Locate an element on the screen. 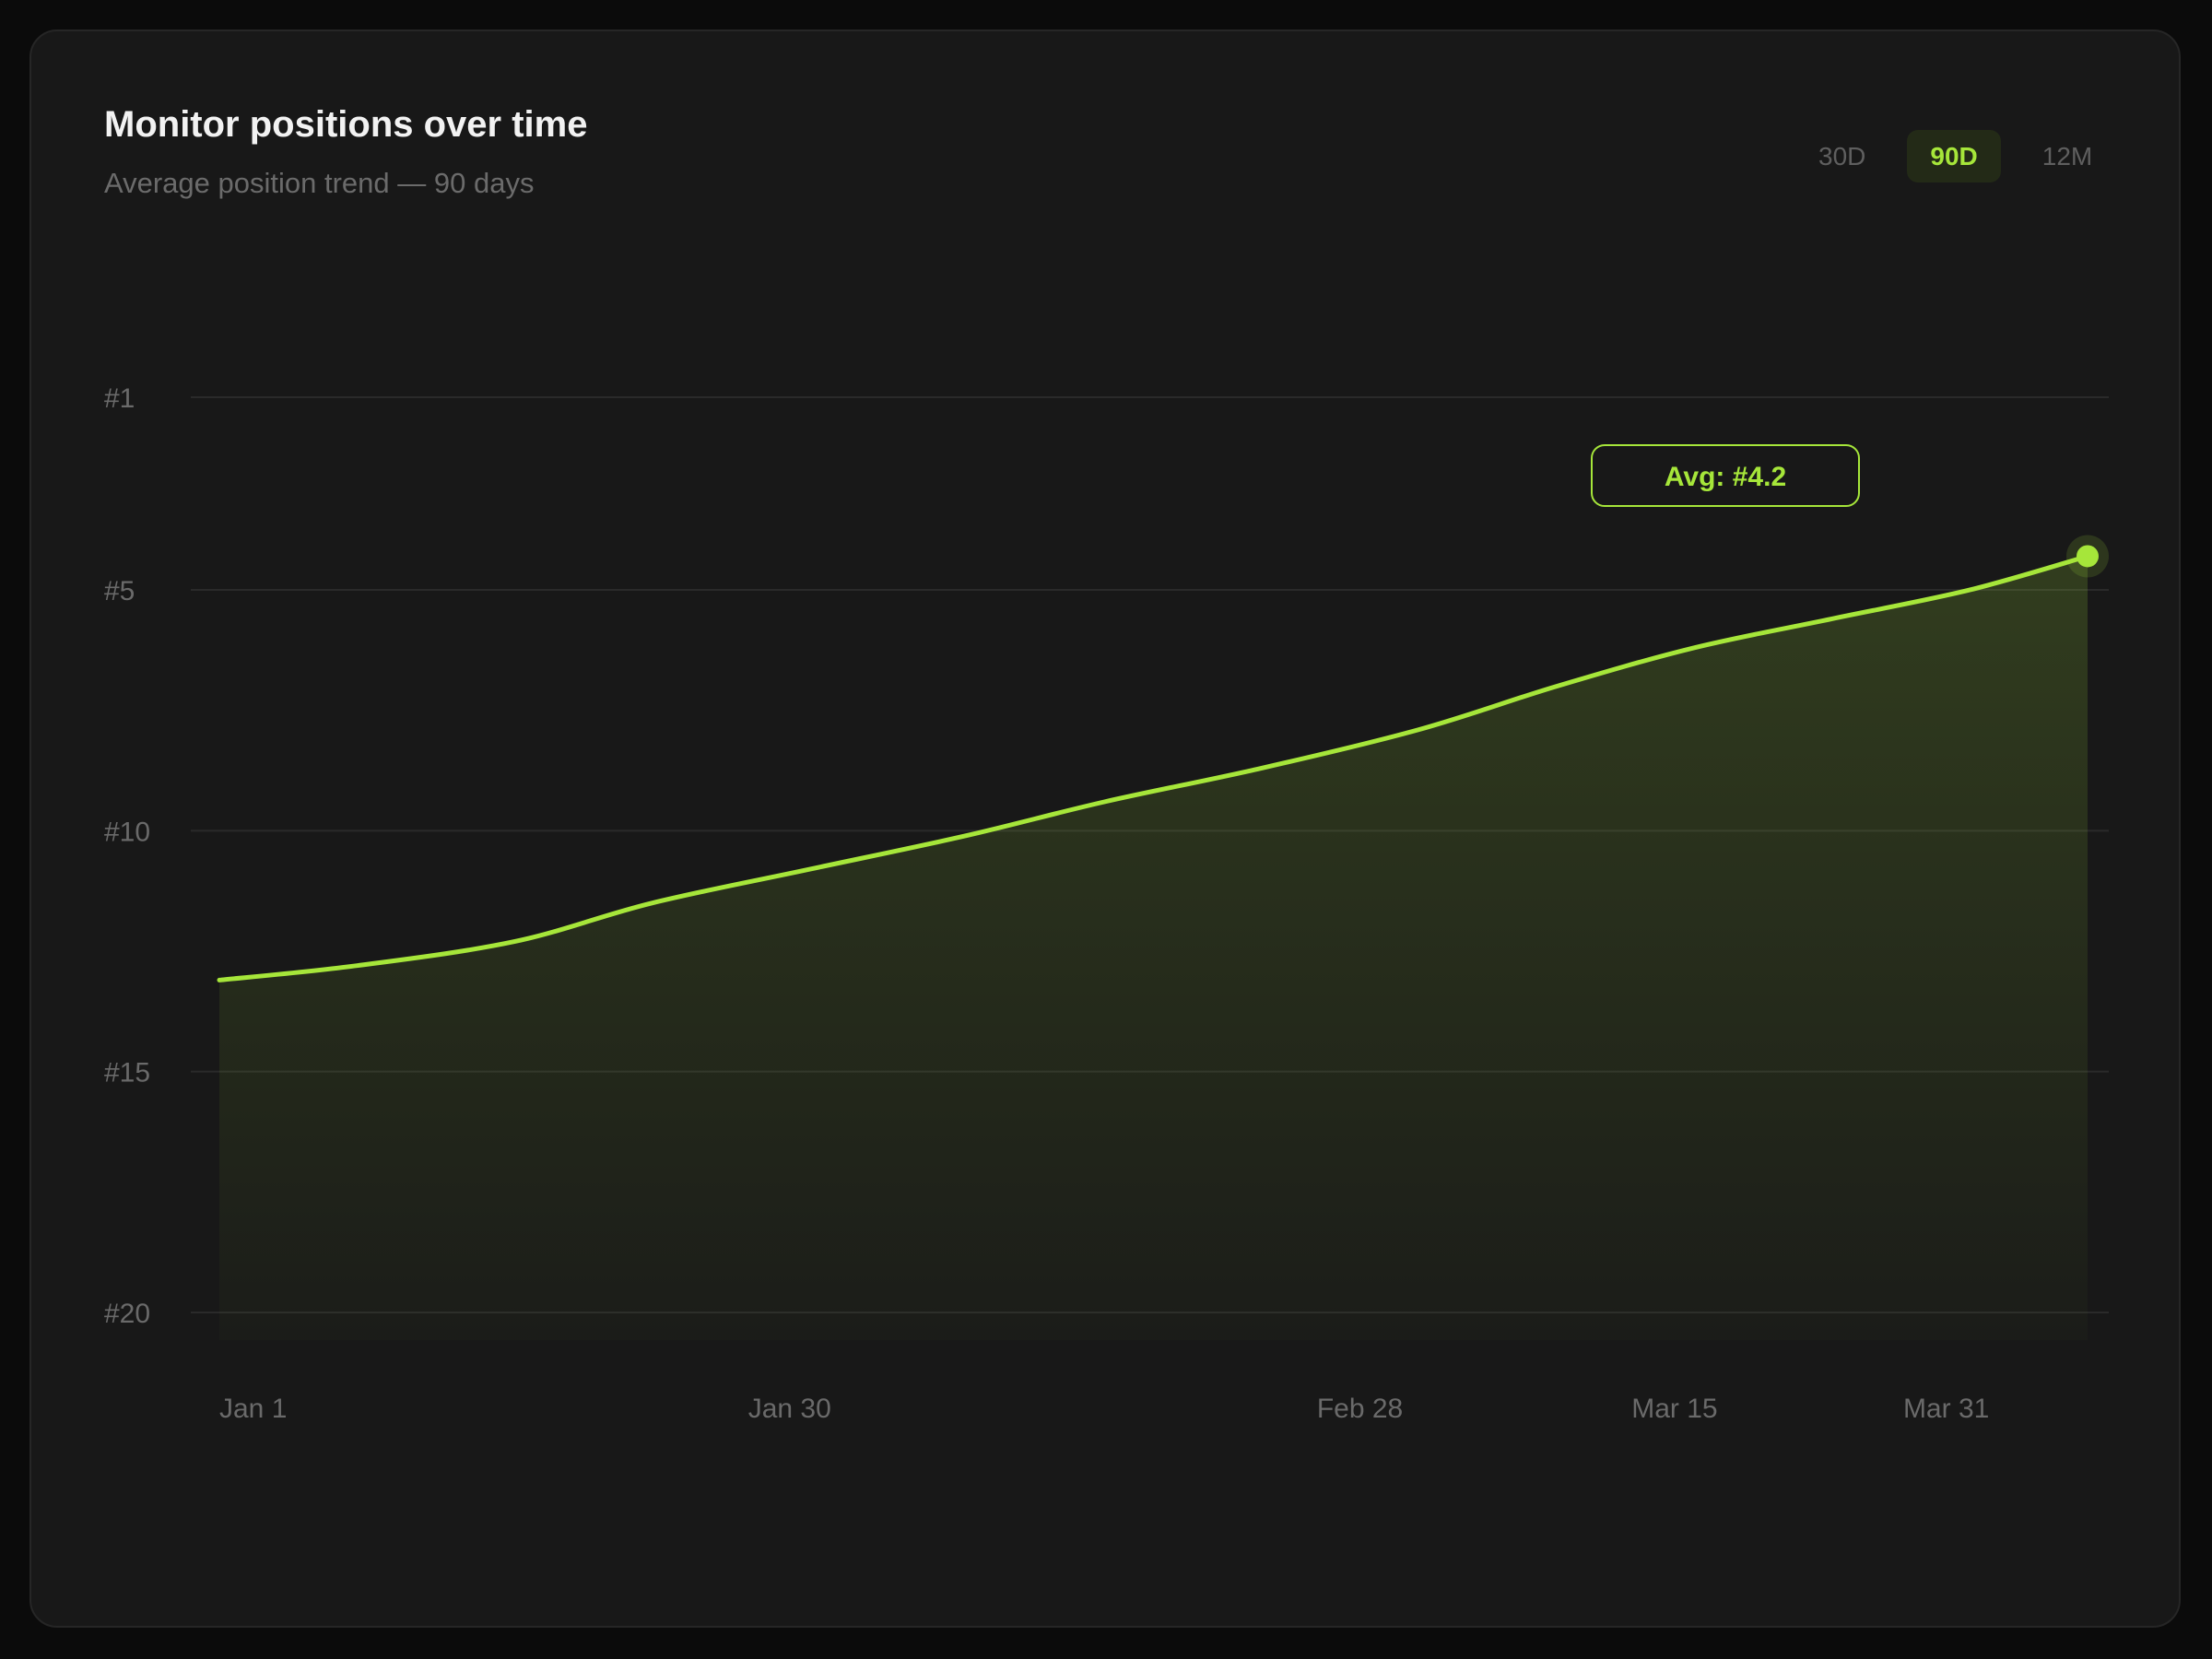 Image resolution: width=2212 pixels, height=1659 pixels. avg-annotation-label: Avg: #4.2 is located at coordinates (1725, 477).